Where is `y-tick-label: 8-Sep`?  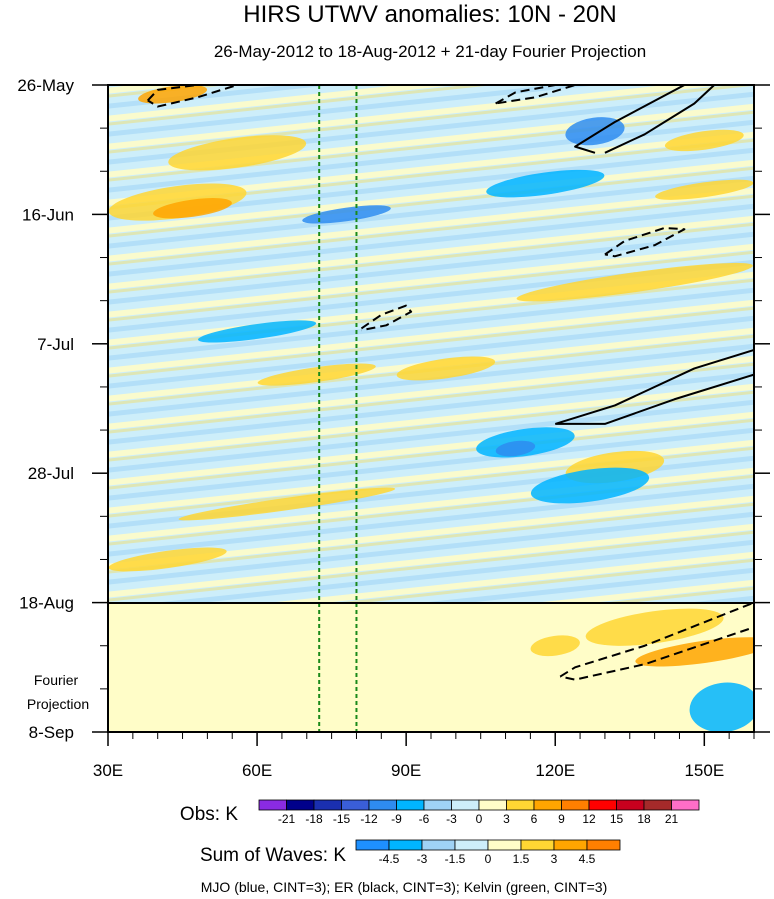
y-tick-label: 8-Sep is located at coordinates (51, 732).